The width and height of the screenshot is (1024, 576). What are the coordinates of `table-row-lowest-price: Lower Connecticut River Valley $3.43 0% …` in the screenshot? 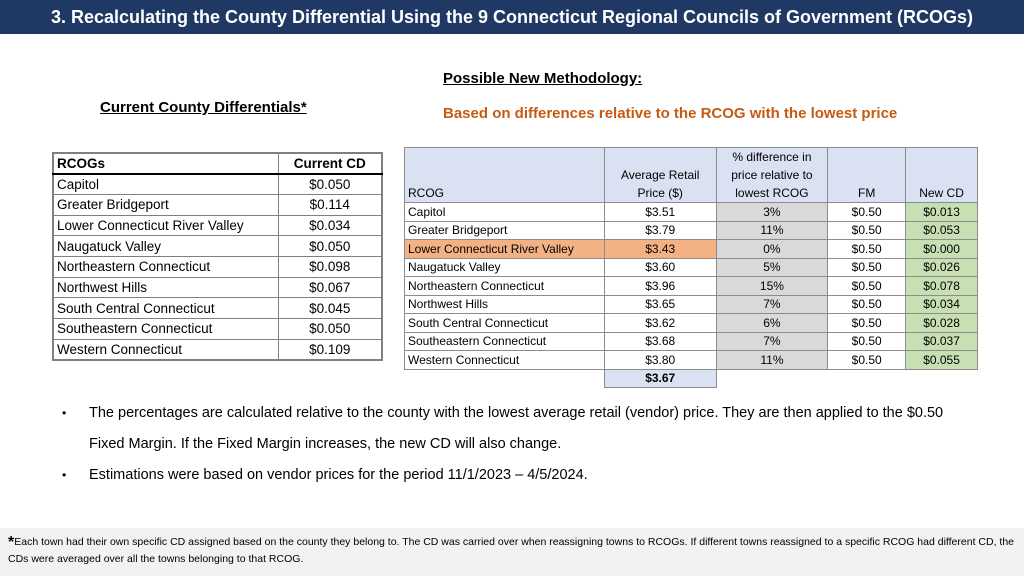 It's located at (691, 249).